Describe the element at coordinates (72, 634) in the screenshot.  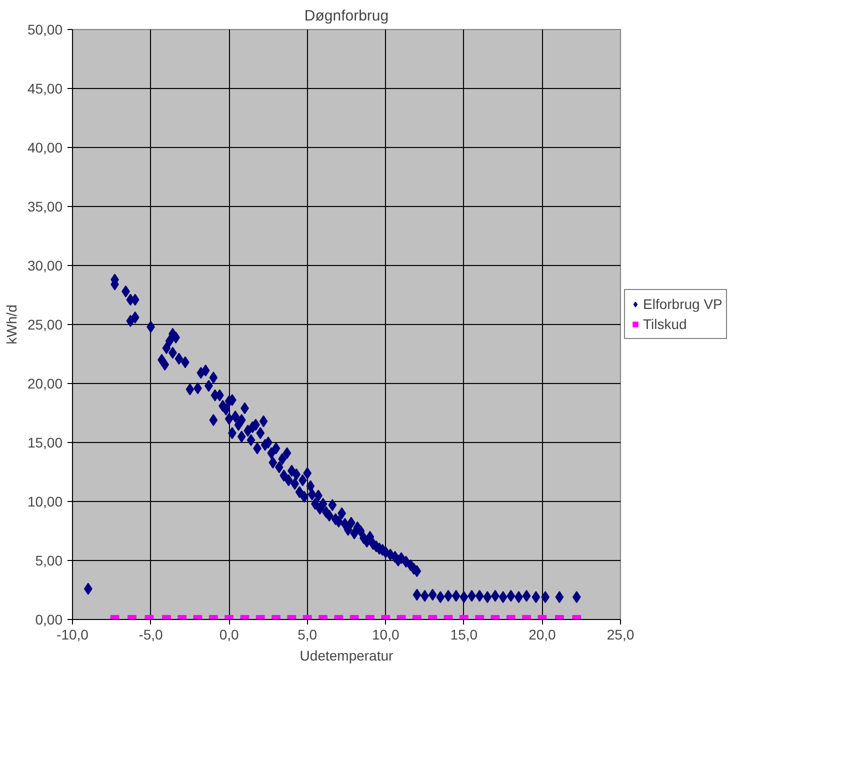
I see `x-tick-label: -10,0` at that location.